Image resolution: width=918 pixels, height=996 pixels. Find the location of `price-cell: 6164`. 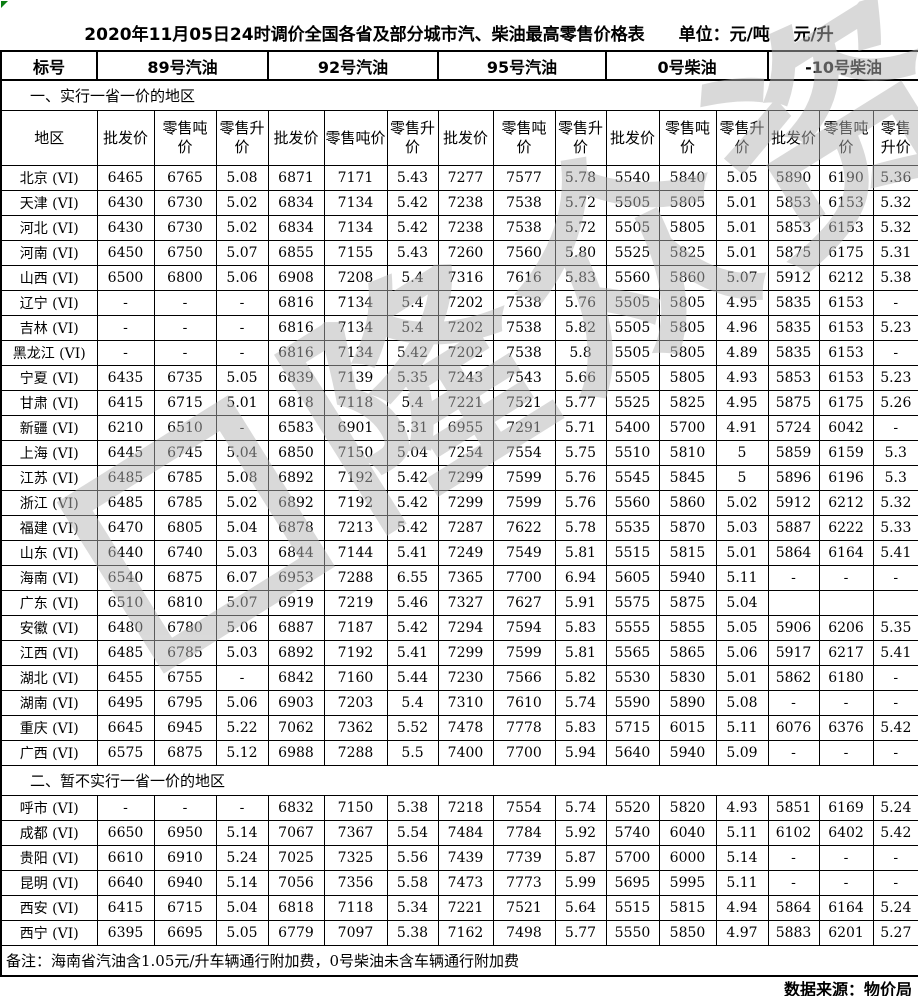

price-cell: 6164 is located at coordinates (846, 908).